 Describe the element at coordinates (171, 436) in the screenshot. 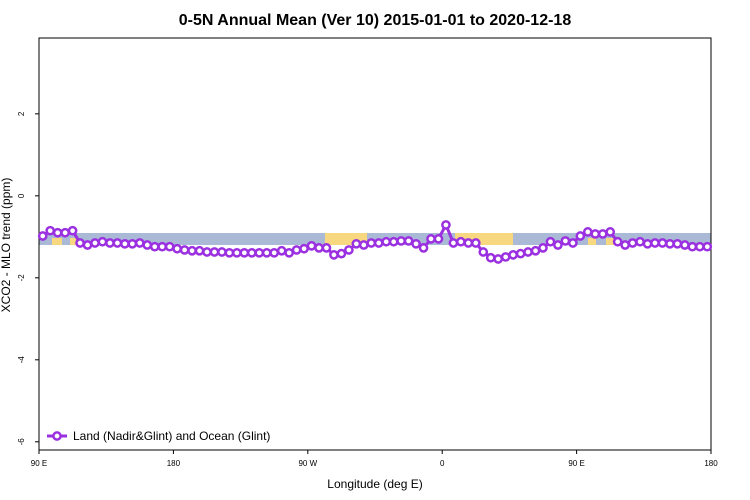

I see `legend-label: Land (Nadir&Glint) and Ocean (Glint)` at that location.